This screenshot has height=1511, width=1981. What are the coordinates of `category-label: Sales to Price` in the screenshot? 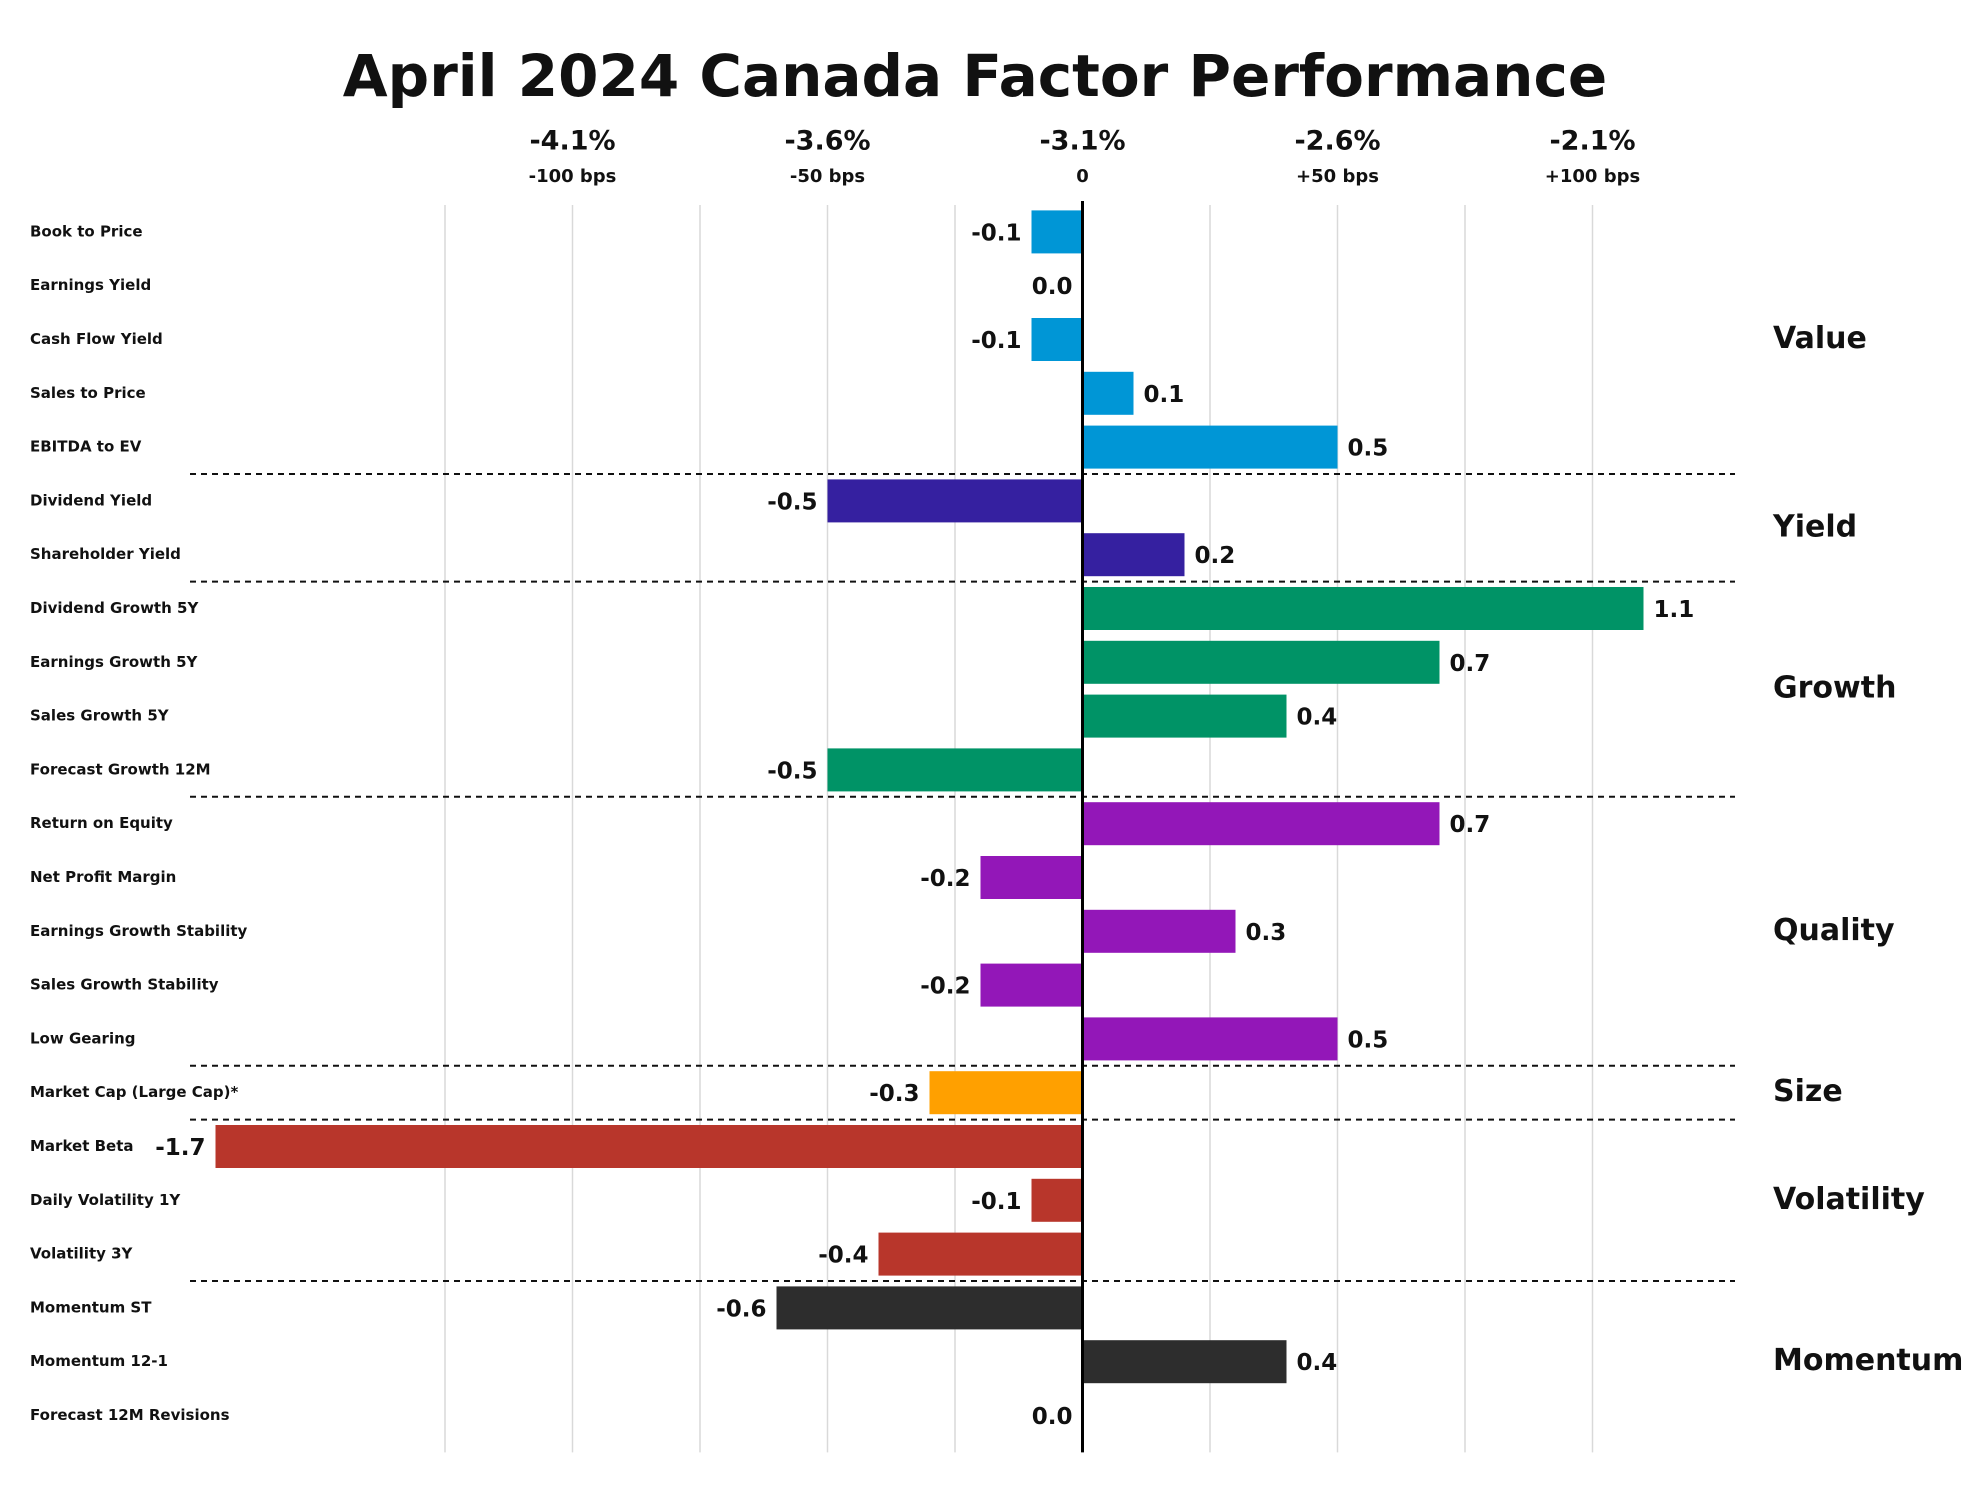 It's located at (88, 393).